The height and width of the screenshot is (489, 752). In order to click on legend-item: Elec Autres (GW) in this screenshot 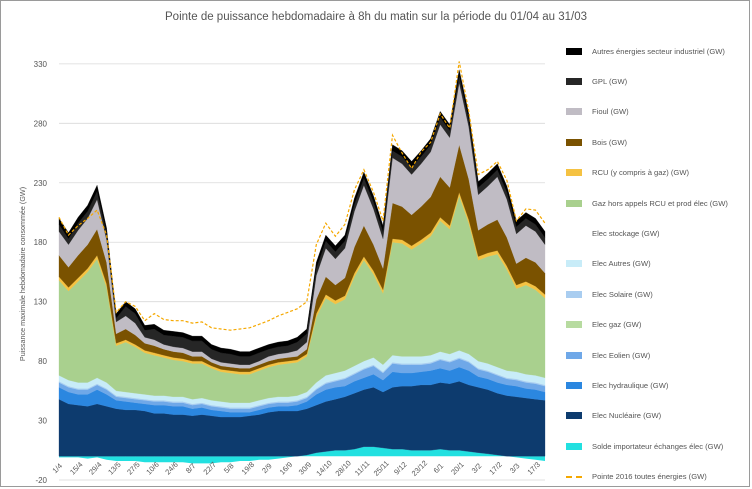, I will do `click(608, 264)`.